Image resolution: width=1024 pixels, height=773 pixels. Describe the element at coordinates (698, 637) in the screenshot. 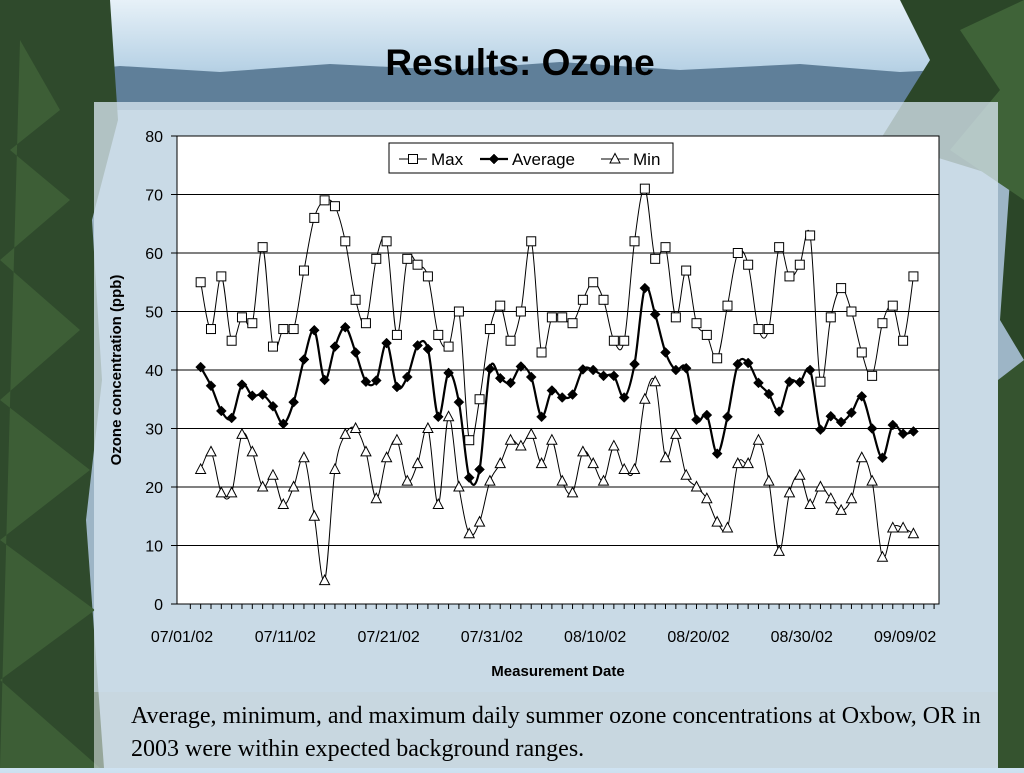

I see `x-tick-label: 08/20/02` at that location.